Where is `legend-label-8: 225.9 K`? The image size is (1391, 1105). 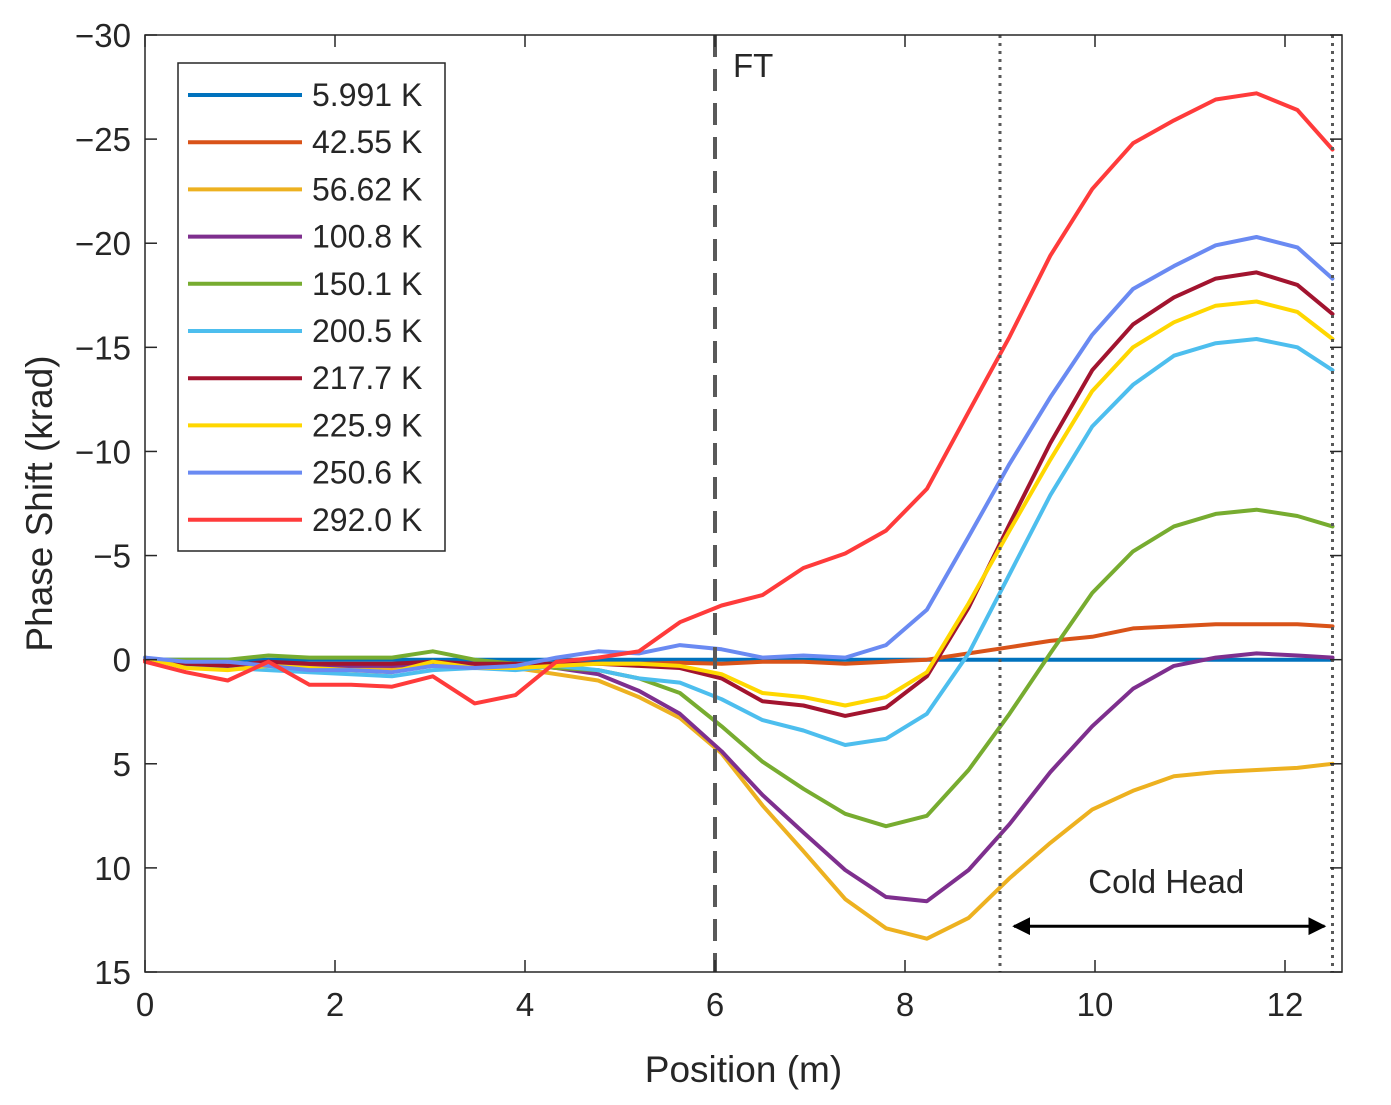 legend-label-8: 225.9 K is located at coordinates (367, 425).